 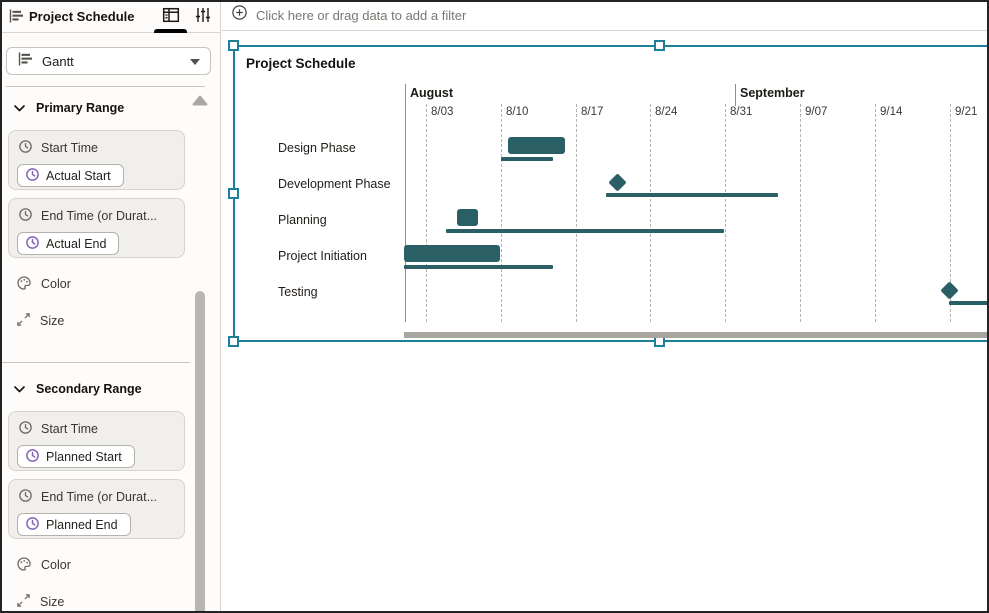 What do you see at coordinates (96, 160) in the screenshot?
I see `dropzone-start-time: Start Time Actual Start` at bounding box center [96, 160].